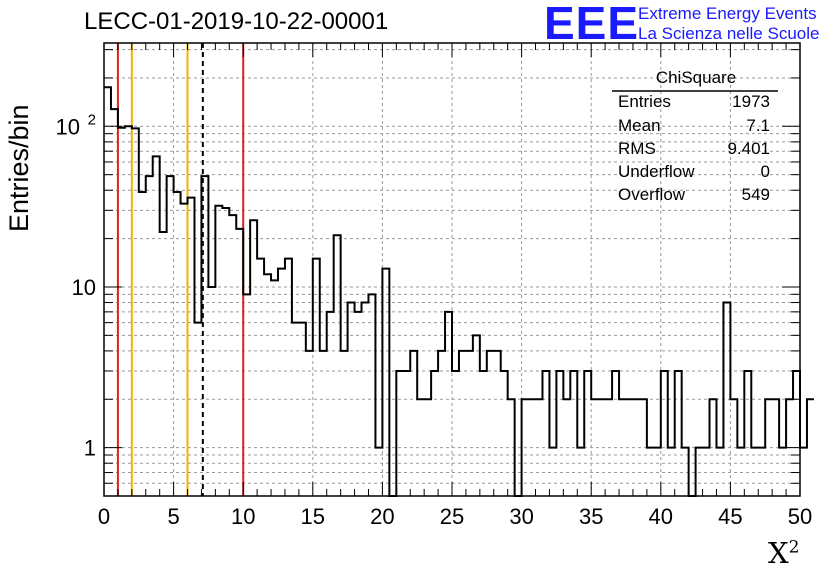 The height and width of the screenshot is (572, 836). I want to click on stat-value: 549, so click(755, 194).